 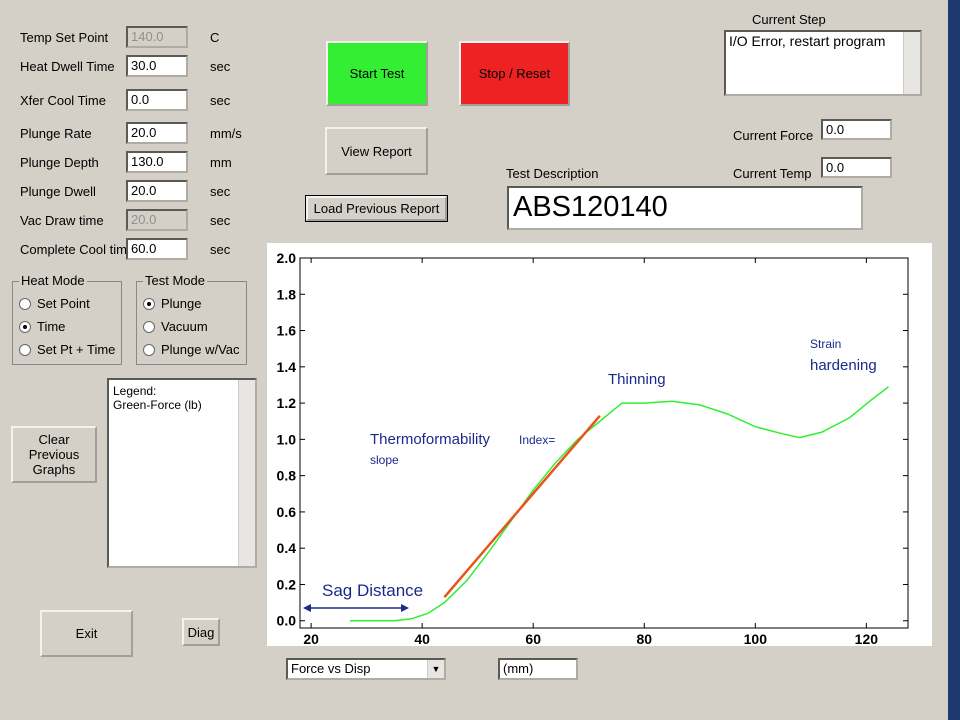 What do you see at coordinates (157, 66) in the screenshot?
I see `field-input: 30.0` at bounding box center [157, 66].